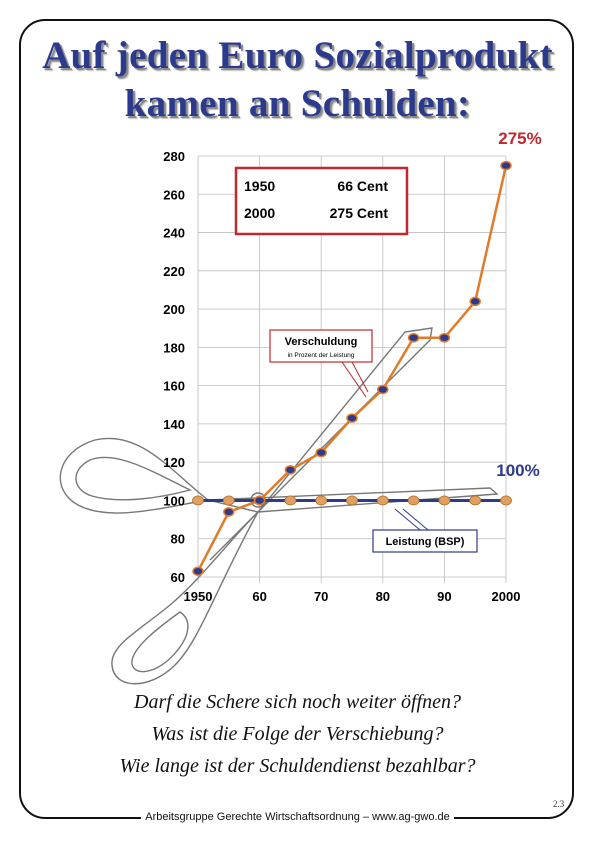 This screenshot has height=842, width=595. What do you see at coordinates (506, 596) in the screenshot?
I see `x-tick-2000: 2000` at bounding box center [506, 596].